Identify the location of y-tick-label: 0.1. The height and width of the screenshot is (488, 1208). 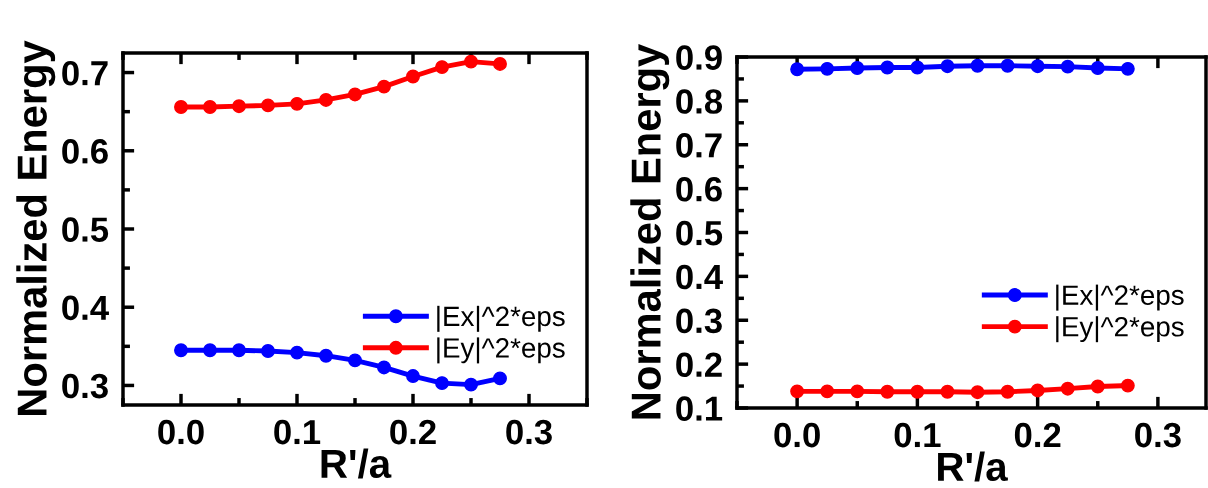
(699, 408).